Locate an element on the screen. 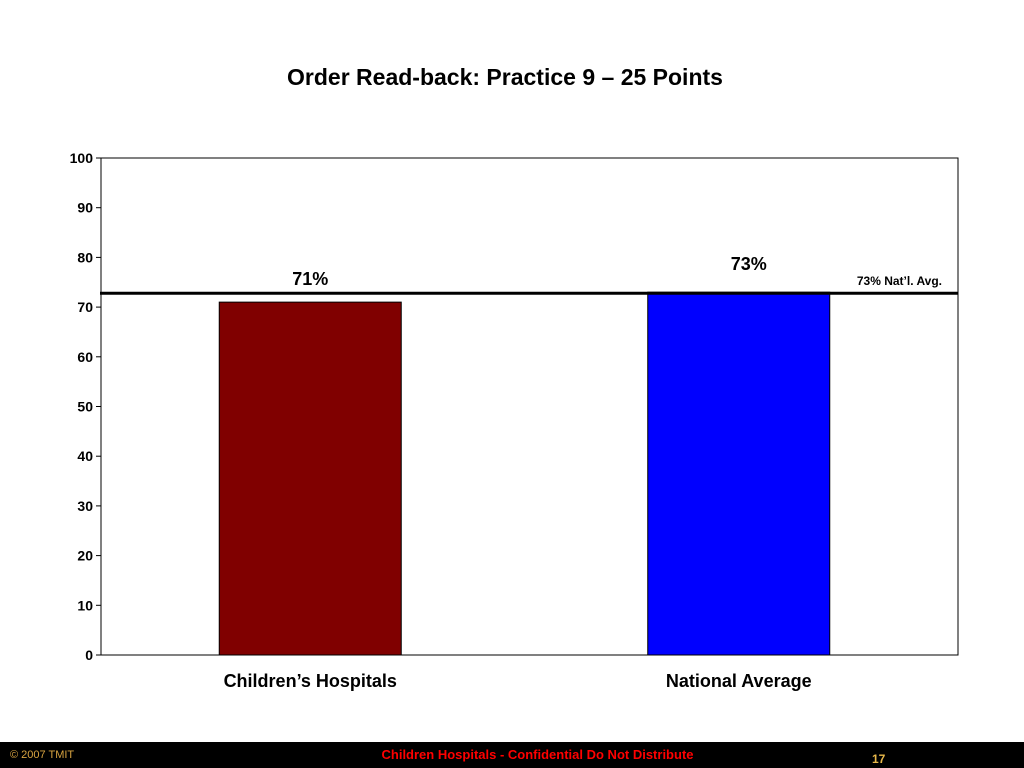  copyright-text: © 2007 TMIT is located at coordinates (42, 755).